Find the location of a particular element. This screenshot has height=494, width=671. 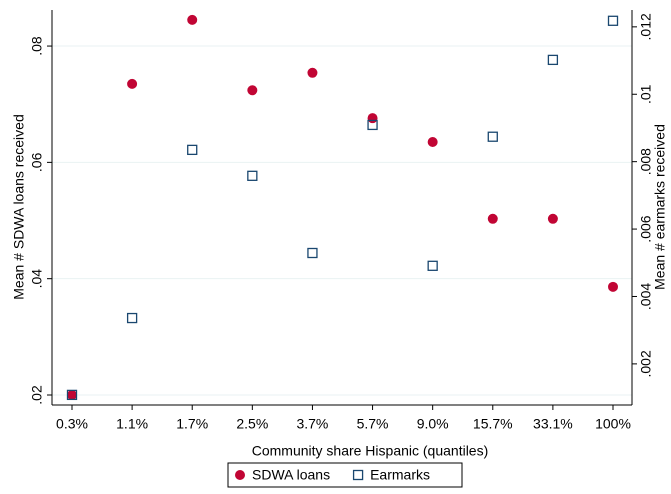

x-tick-label: 5.7% is located at coordinates (373, 424).